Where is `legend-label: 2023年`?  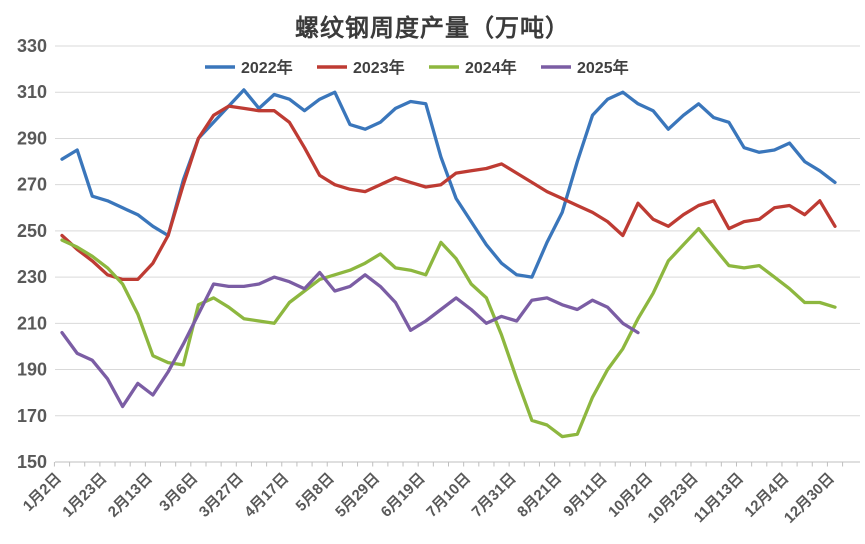
legend-label: 2023年 is located at coordinates (379, 67).